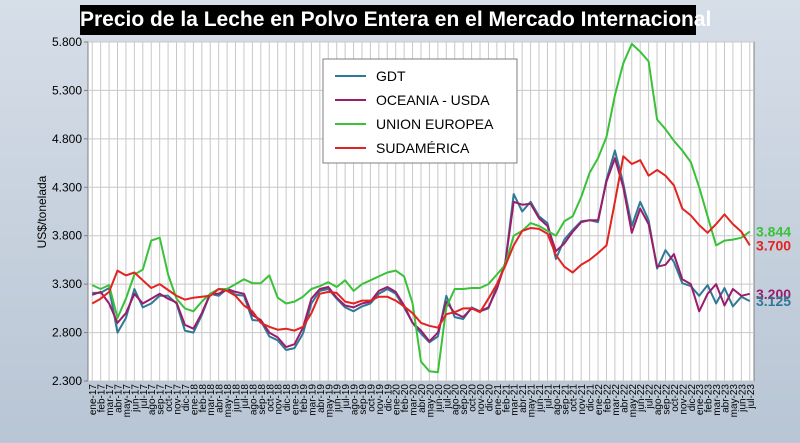 This screenshot has width=800, height=443. Describe the element at coordinates (773, 301) in the screenshot. I see `end-label-0: 3.125` at that location.